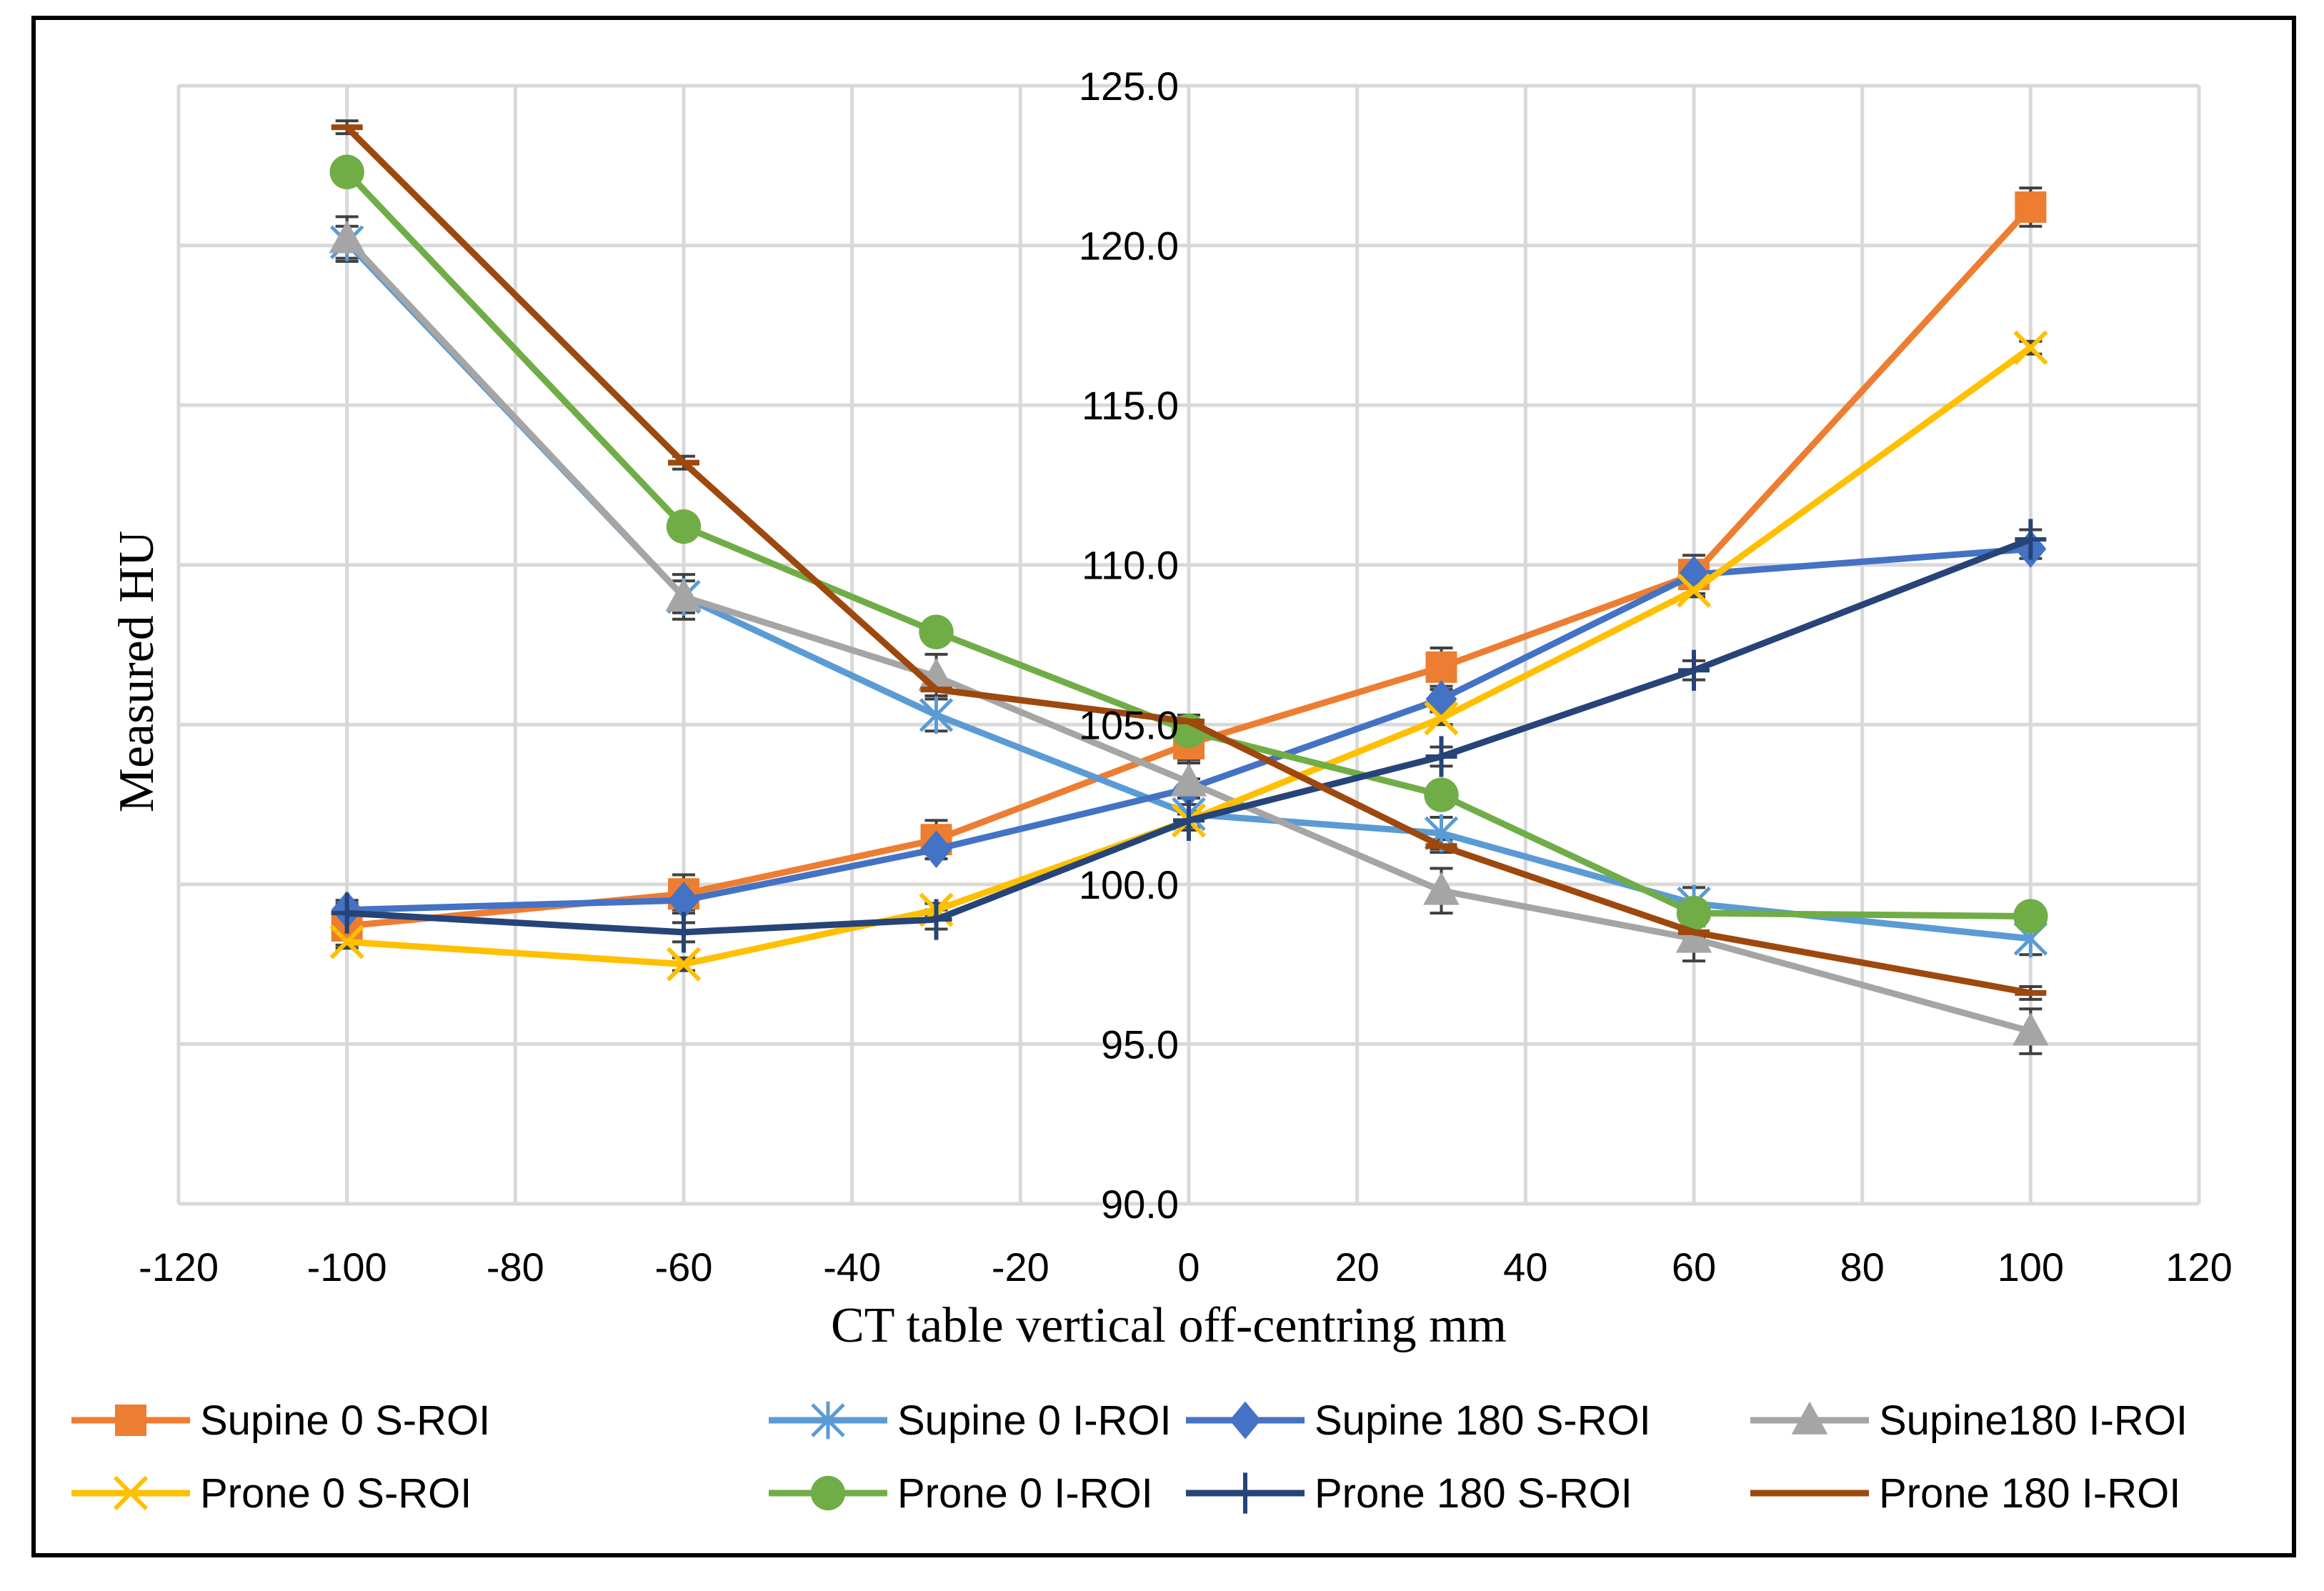 Image resolution: width=2324 pixels, height=1591 pixels. Describe the element at coordinates (1025, 1494) in the screenshot. I see `legend-label: Prone 0 I-ROI` at that location.